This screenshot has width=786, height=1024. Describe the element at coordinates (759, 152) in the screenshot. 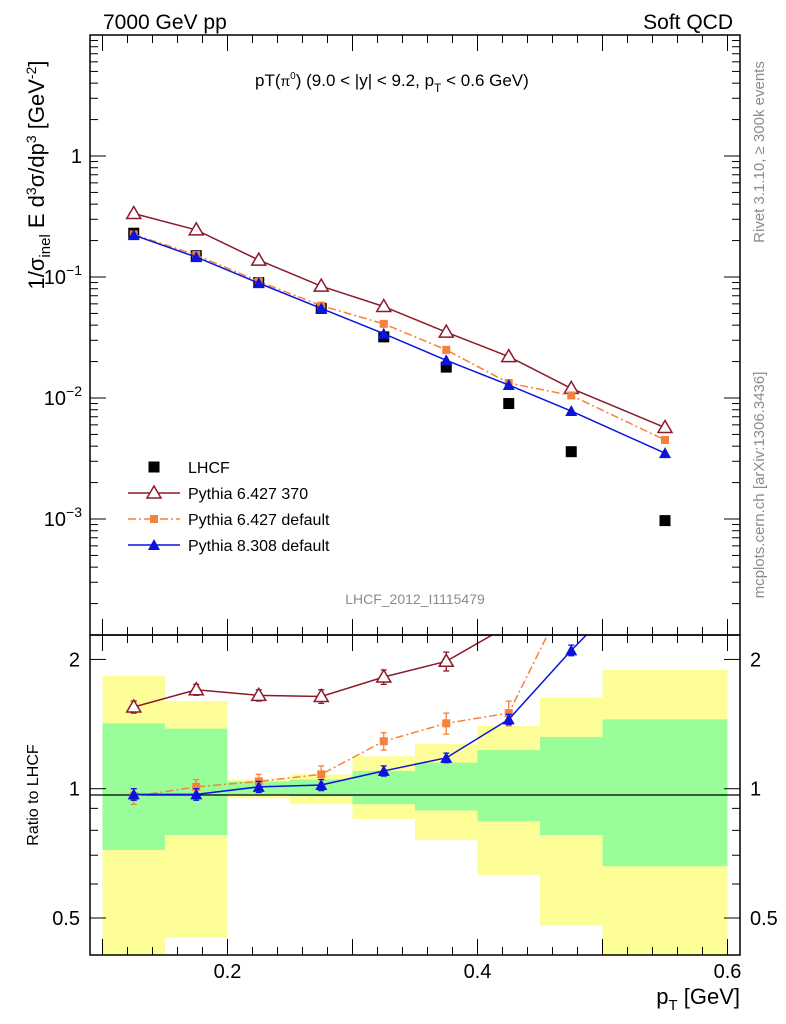

I see `rivet-version-label: Rivet 3.1.10, ≥ 300k events` at that location.